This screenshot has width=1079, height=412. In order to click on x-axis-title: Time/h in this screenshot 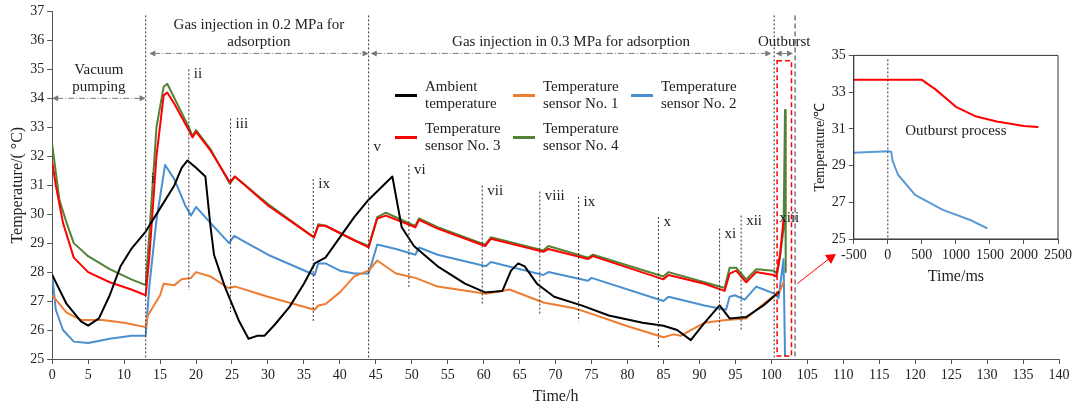, I will do `click(555, 395)`.